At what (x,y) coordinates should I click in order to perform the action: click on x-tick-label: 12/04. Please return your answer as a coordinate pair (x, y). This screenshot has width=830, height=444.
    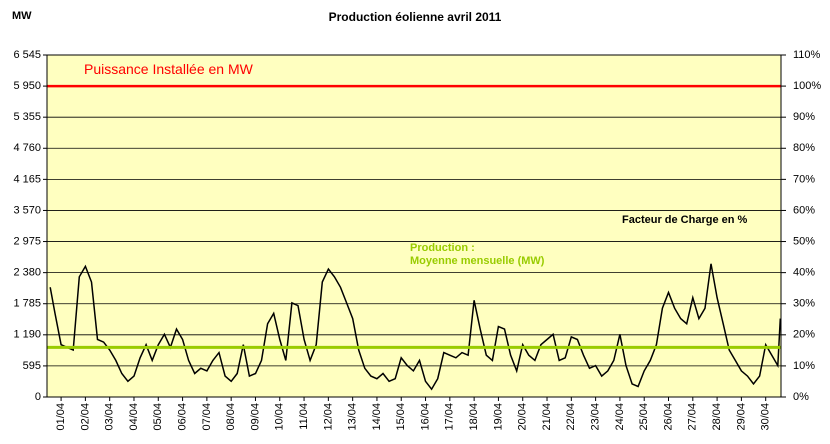
    Looking at the image, I should click on (328, 417).